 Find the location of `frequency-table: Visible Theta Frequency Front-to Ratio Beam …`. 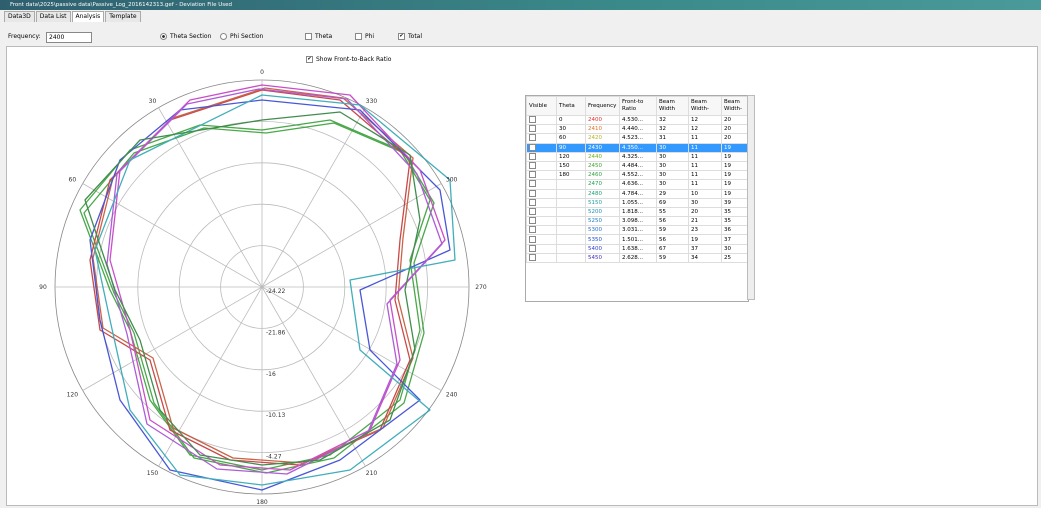

frequency-table: Visible Theta Frequency Front-to Ratio Beam … is located at coordinates (637, 198).